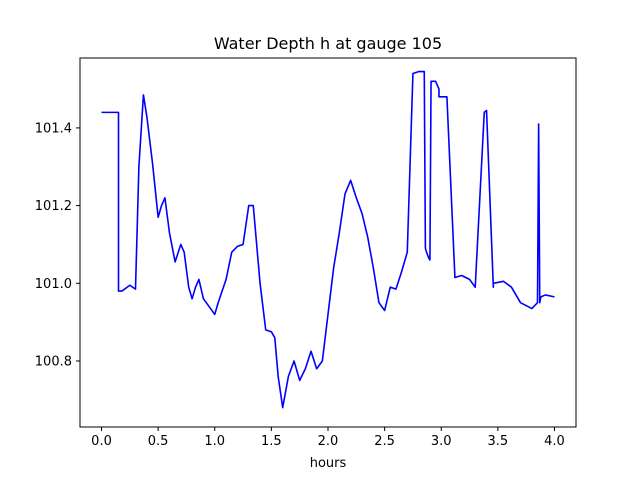  I want to click on x-axis-label: hours, so click(328, 463).